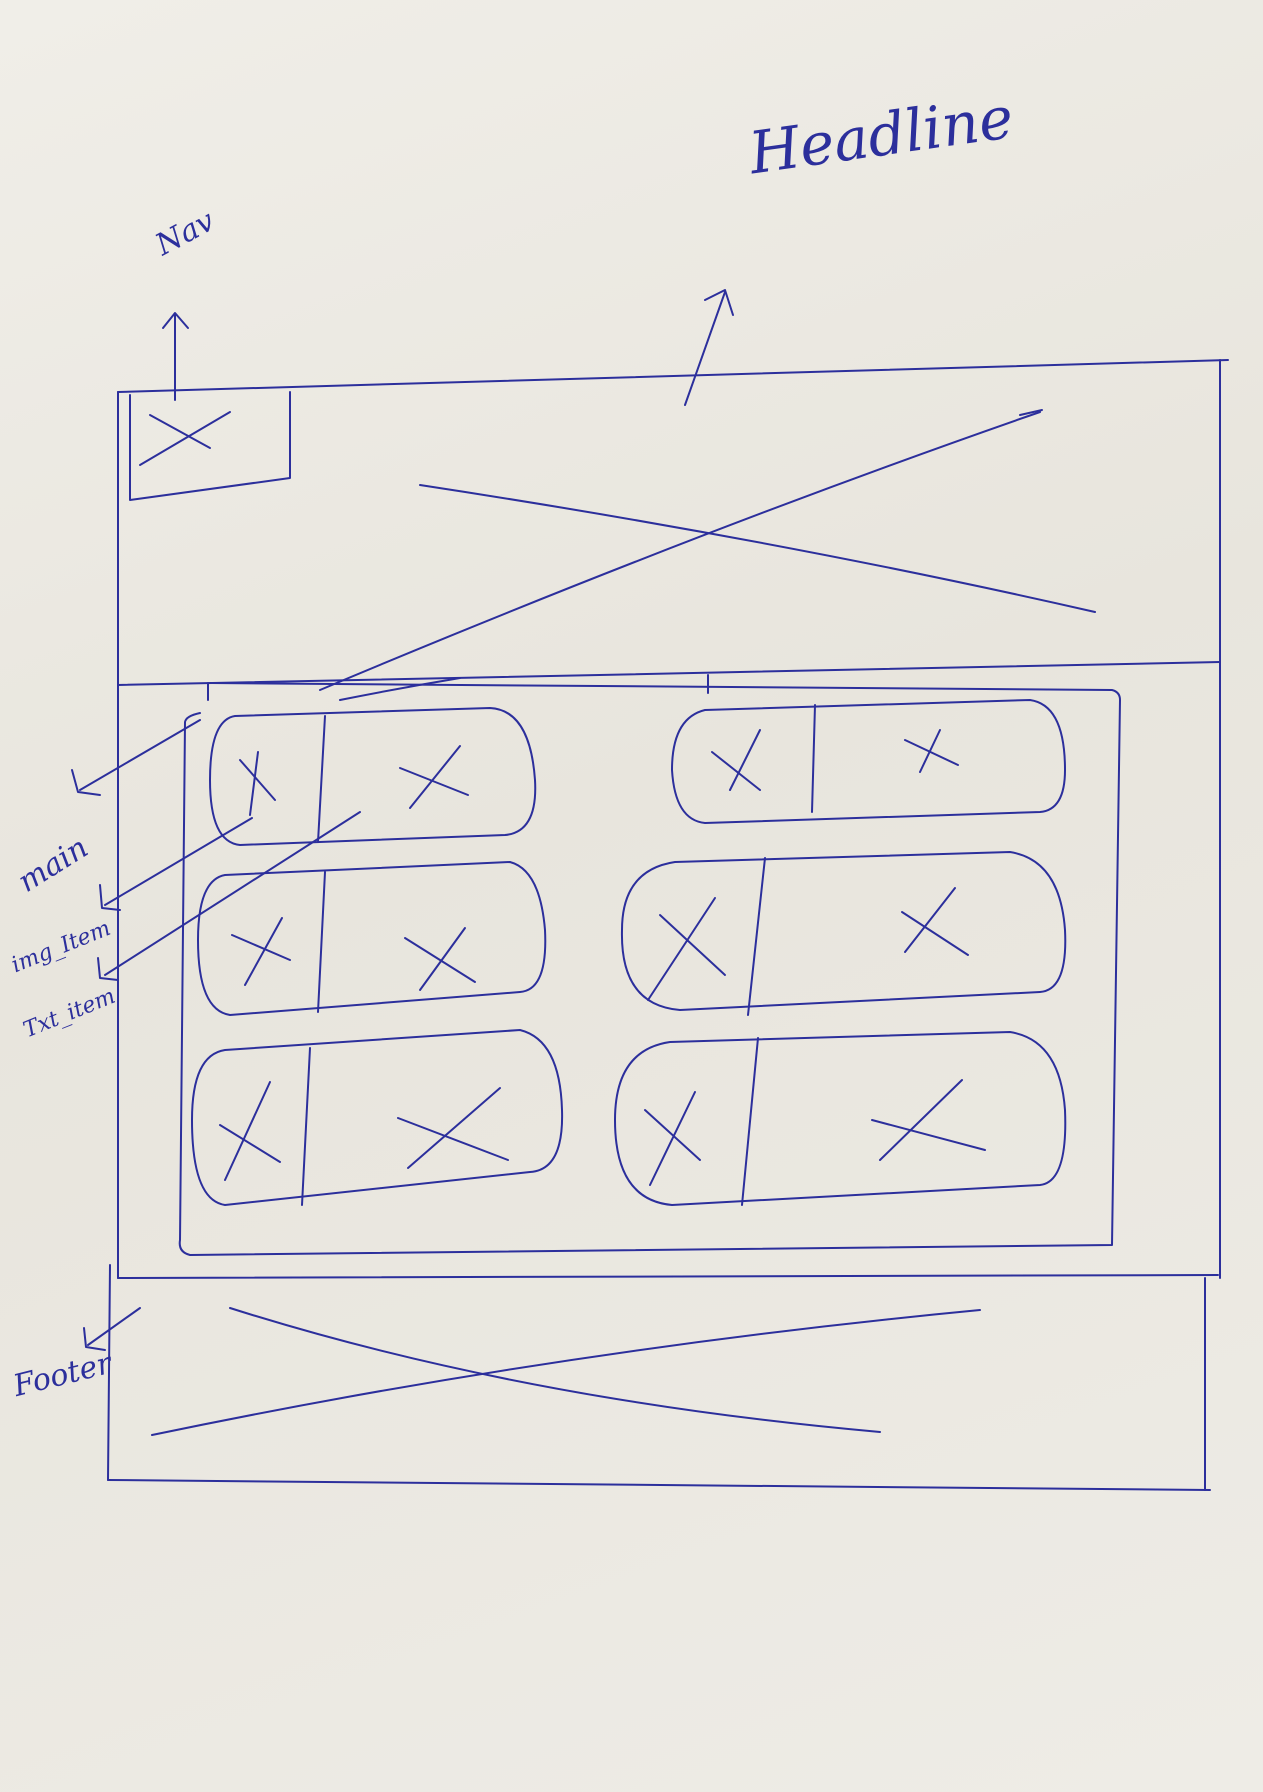 The image size is (1263, 1792). What do you see at coordinates (663, 1377) in the screenshot?
I see `footer-box` at bounding box center [663, 1377].